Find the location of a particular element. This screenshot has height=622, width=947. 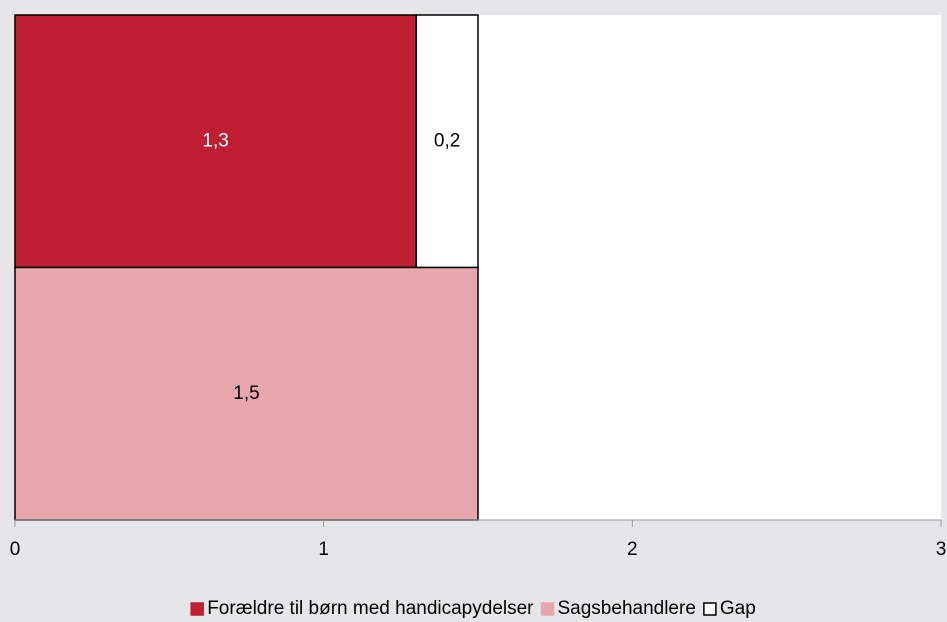

x-tick-label: 0 is located at coordinates (15, 549).